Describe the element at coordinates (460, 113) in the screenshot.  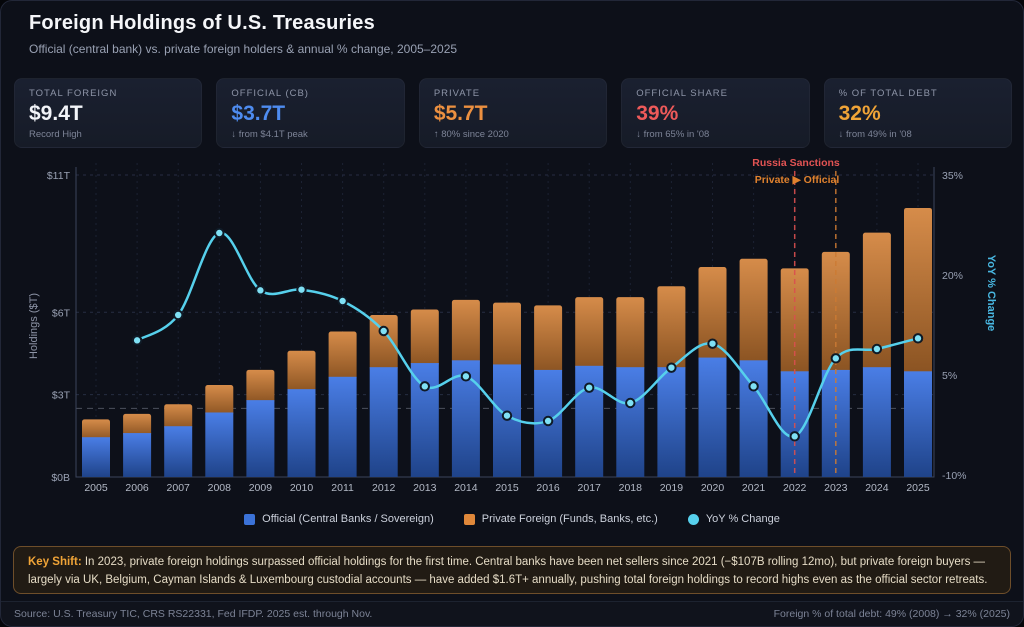
I see `kpi-value: $5.7T` at that location.